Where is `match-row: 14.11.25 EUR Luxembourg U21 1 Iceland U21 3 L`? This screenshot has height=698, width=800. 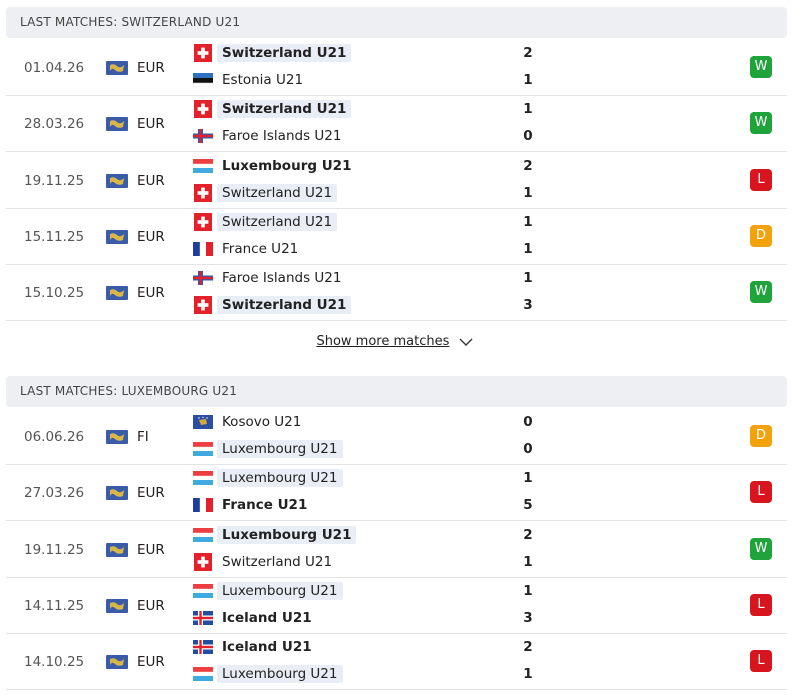
match-row: 14.11.25 EUR Luxembourg U21 1 Iceland U21 3 L is located at coordinates (396, 606).